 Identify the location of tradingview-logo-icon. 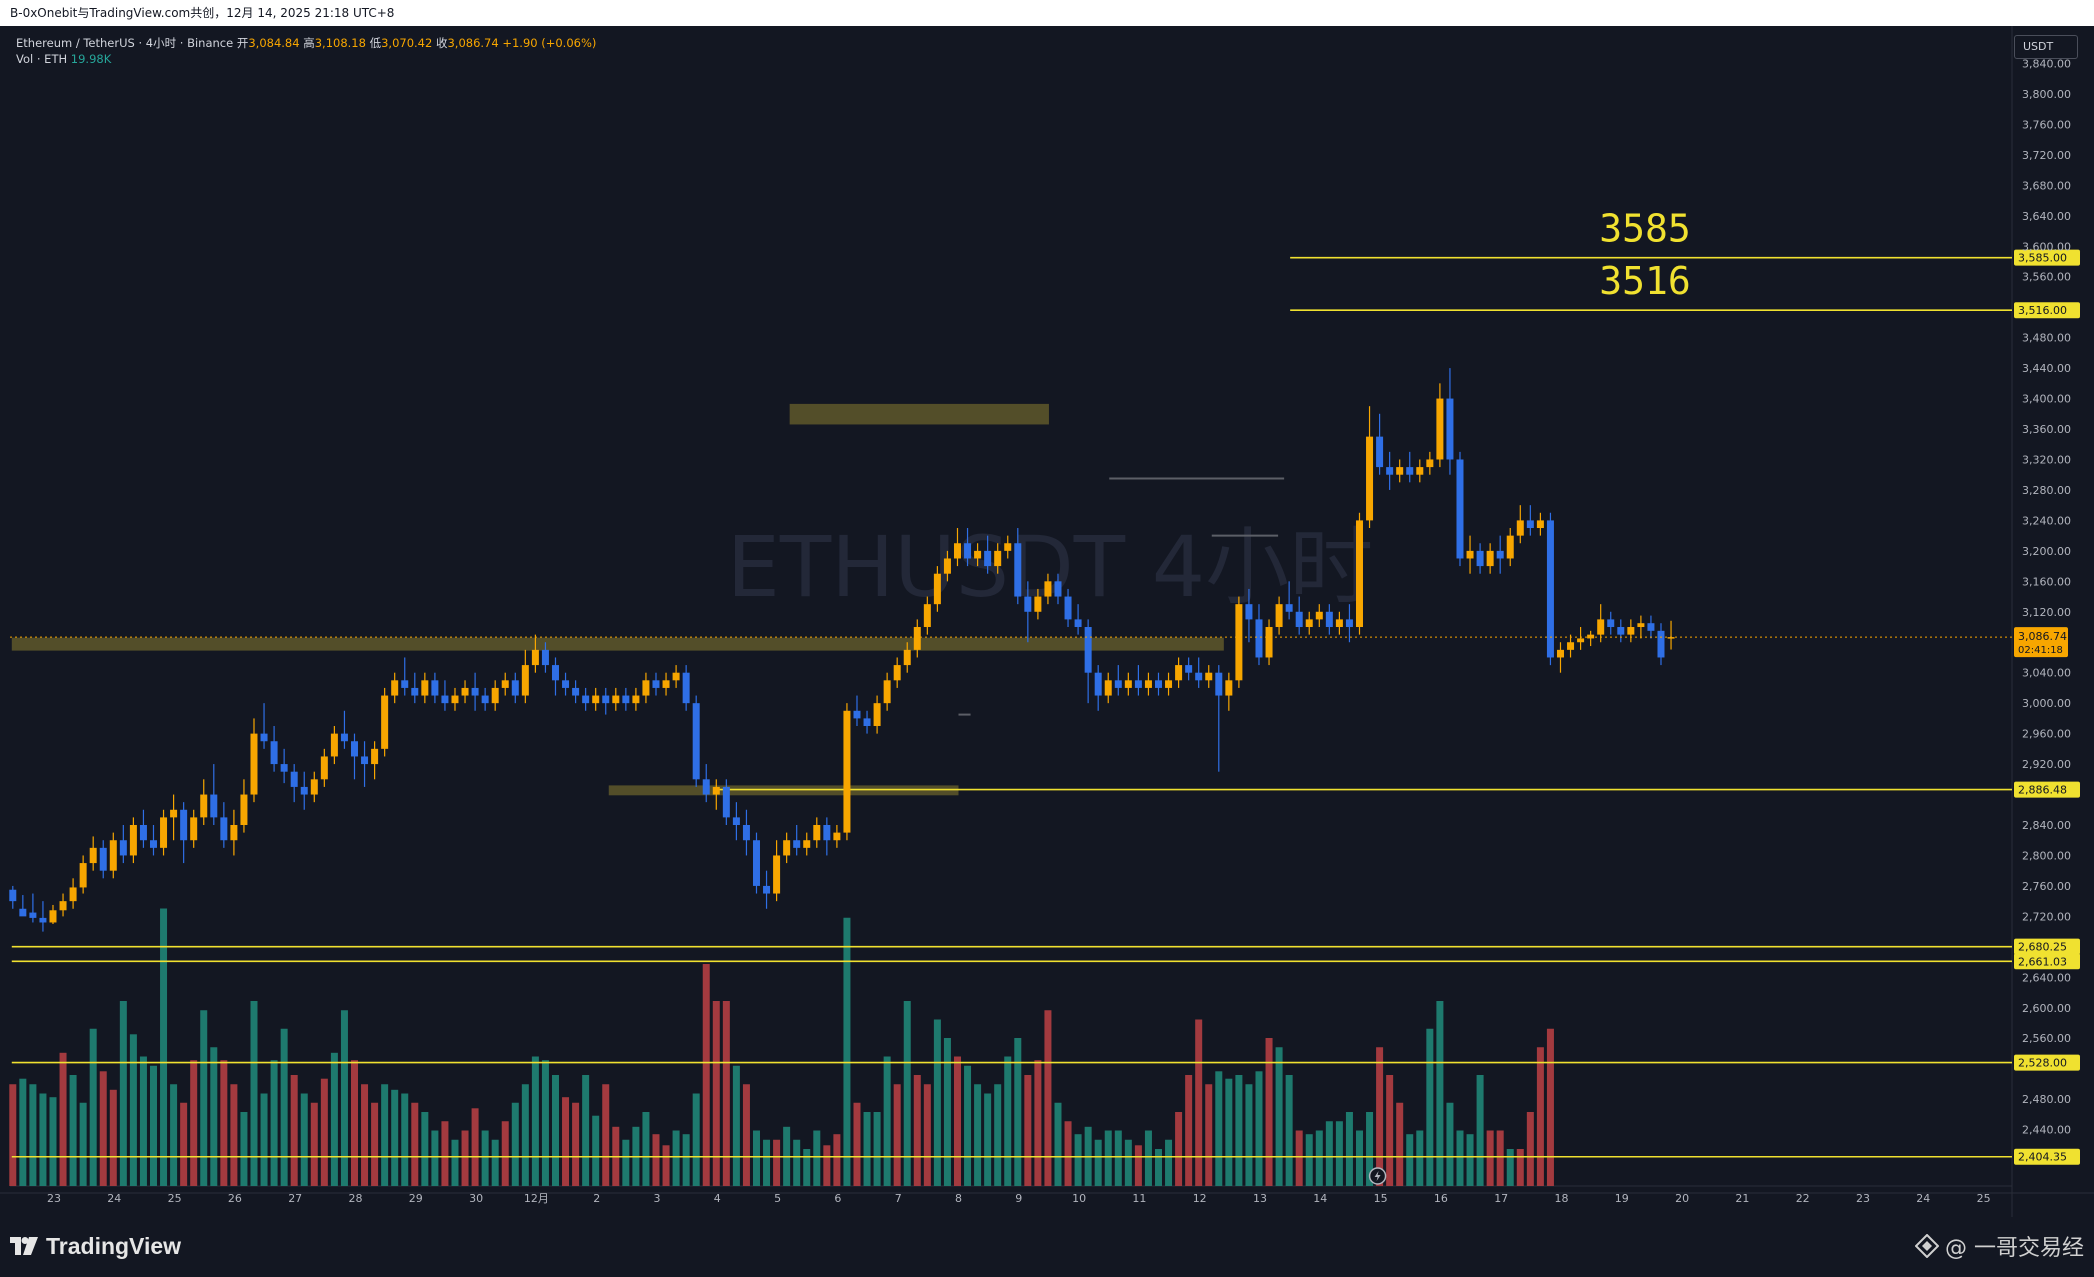
(24, 1246).